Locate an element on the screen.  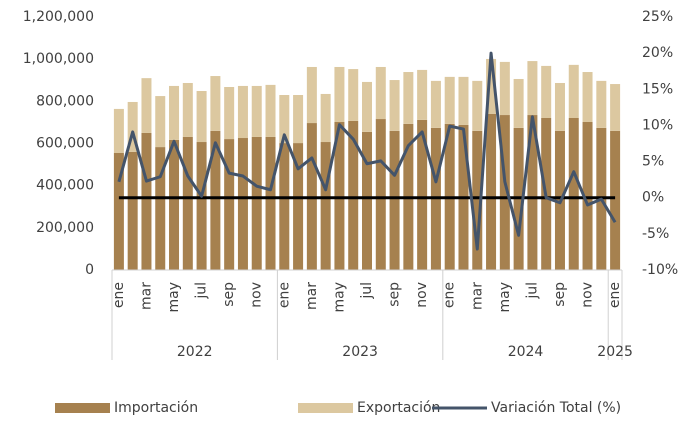
y2-tick-label: 0% is located at coordinates (653, 198).